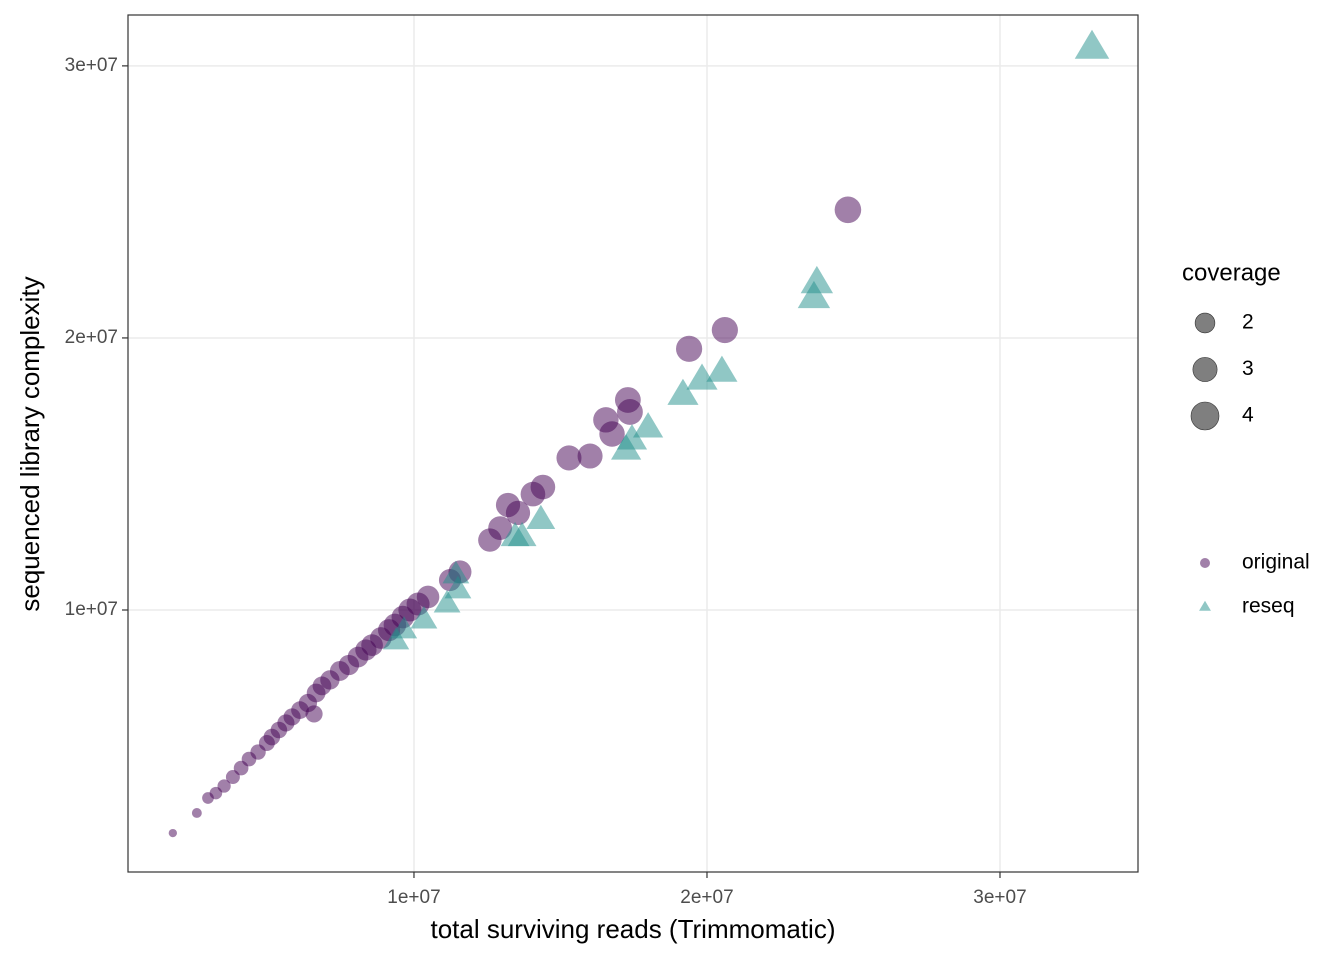 This screenshot has width=1344, height=960. What do you see at coordinates (1231, 272) in the screenshot?
I see `size-legend-title: coverage` at bounding box center [1231, 272].